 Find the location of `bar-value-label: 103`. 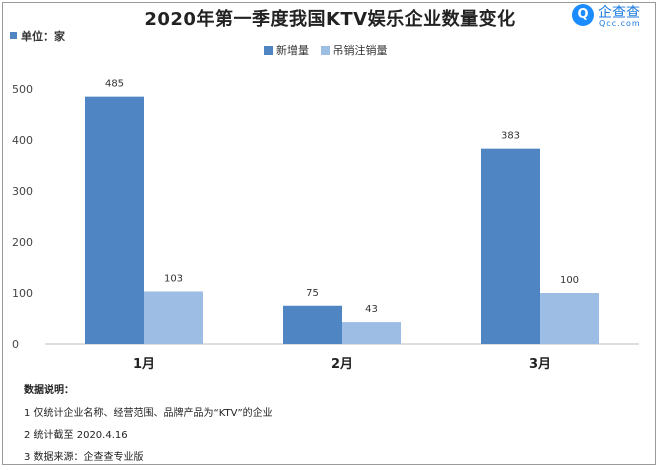

bar-value-label: 103 is located at coordinates (173, 278).